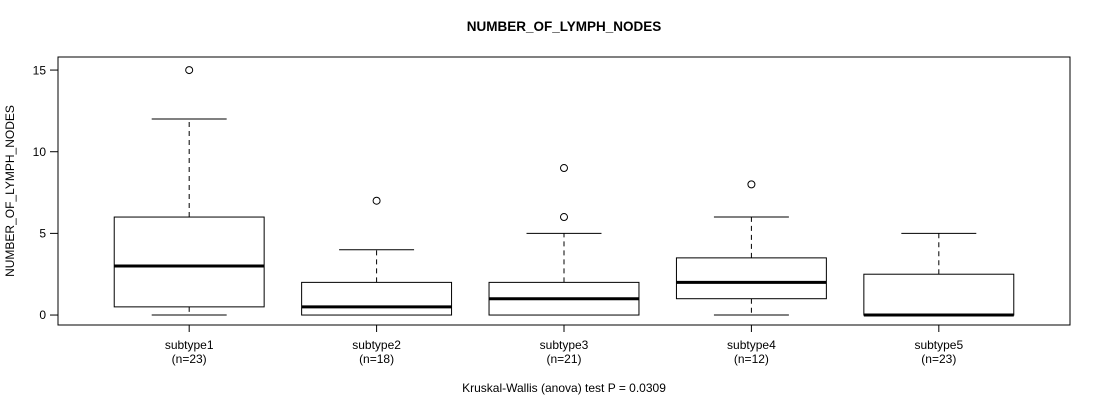  Describe the element at coordinates (564, 345) in the screenshot. I see `x-tick-label-subtype3: subtype3` at that location.